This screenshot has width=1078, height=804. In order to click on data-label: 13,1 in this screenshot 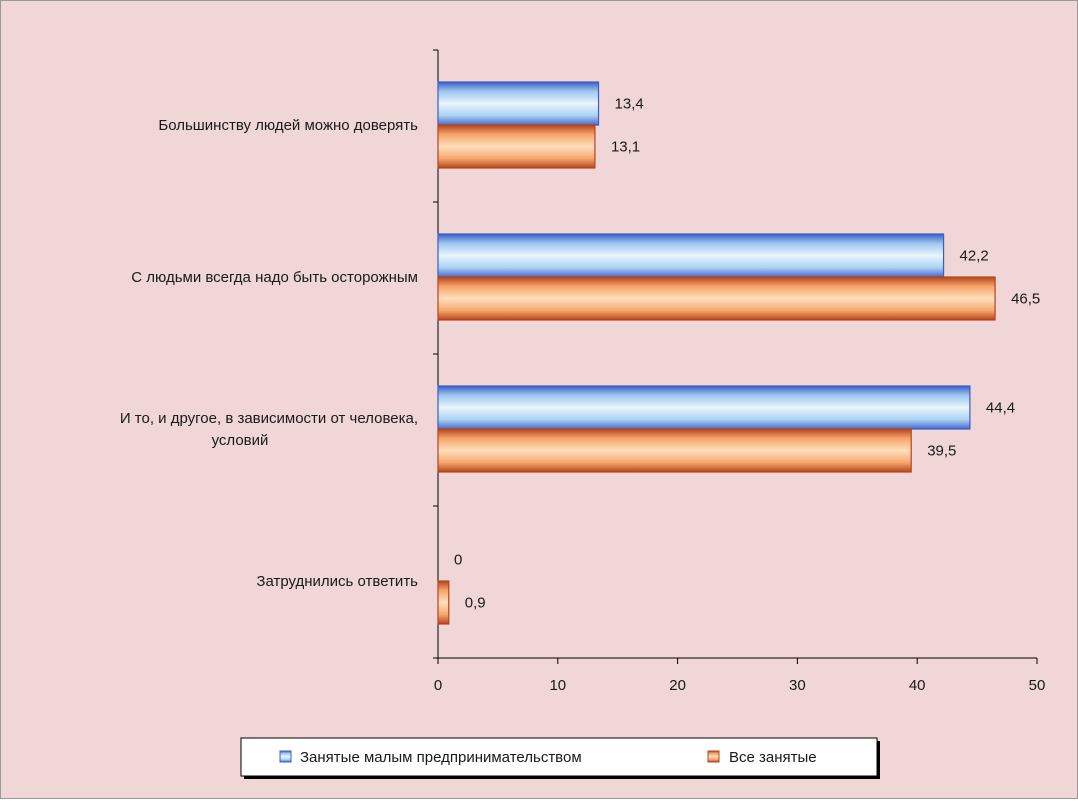, I will do `click(625, 147)`.